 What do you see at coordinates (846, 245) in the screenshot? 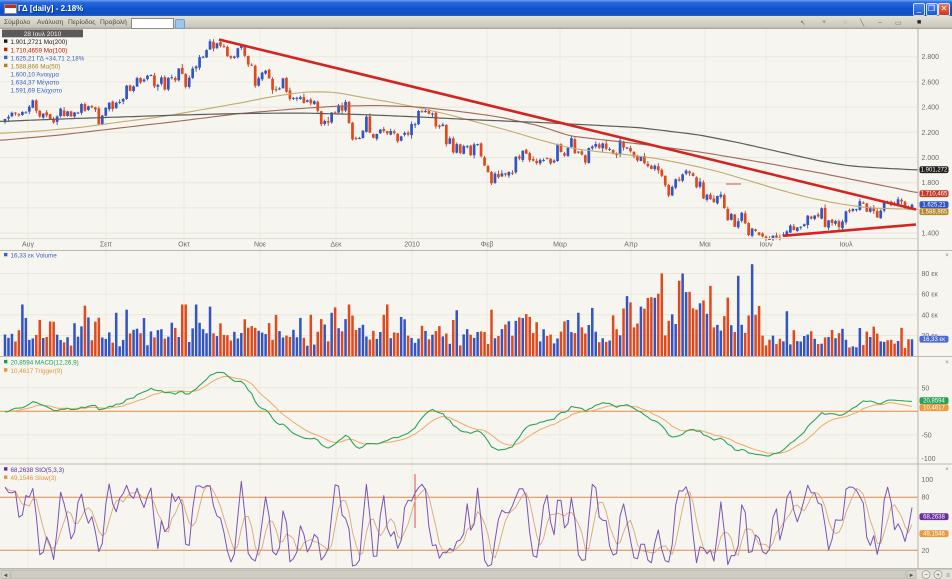
I see `svg-text: Ιουλ` at bounding box center [846, 245].